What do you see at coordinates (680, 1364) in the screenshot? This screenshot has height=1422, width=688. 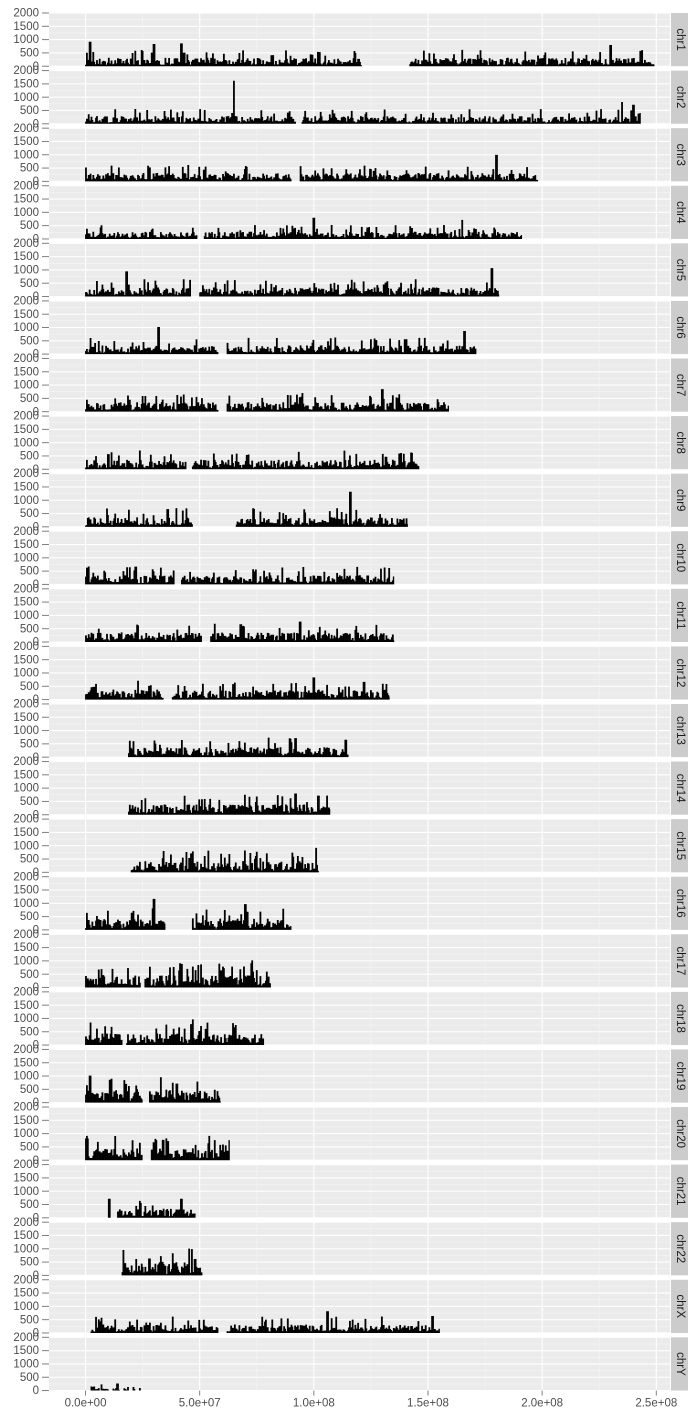 I see `facet-label: chrY` at bounding box center [680, 1364].